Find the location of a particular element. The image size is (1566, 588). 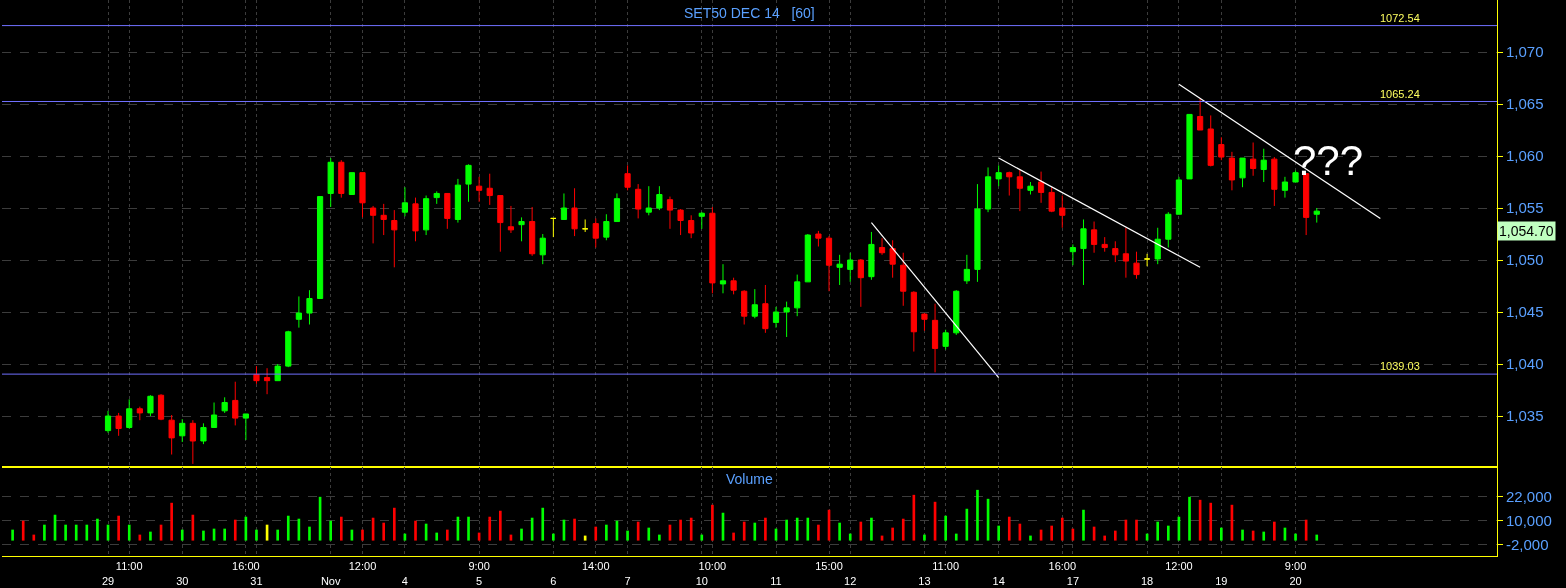

chart-title: Volume is located at coordinates (749, 479).